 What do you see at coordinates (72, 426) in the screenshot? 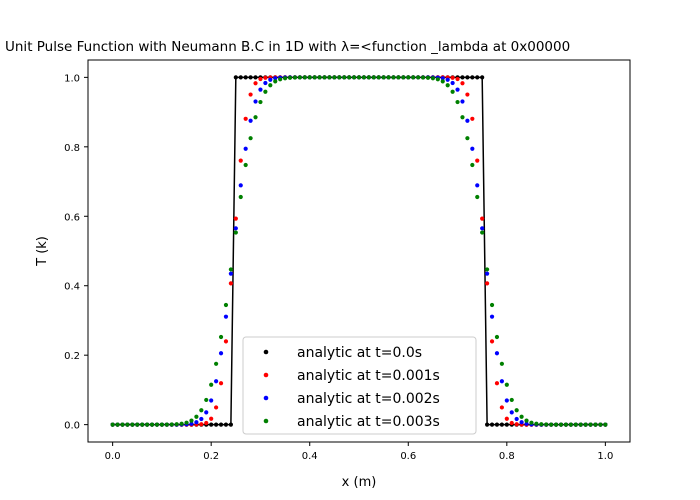
I see `y-tick-label: 0.0` at bounding box center [72, 426].